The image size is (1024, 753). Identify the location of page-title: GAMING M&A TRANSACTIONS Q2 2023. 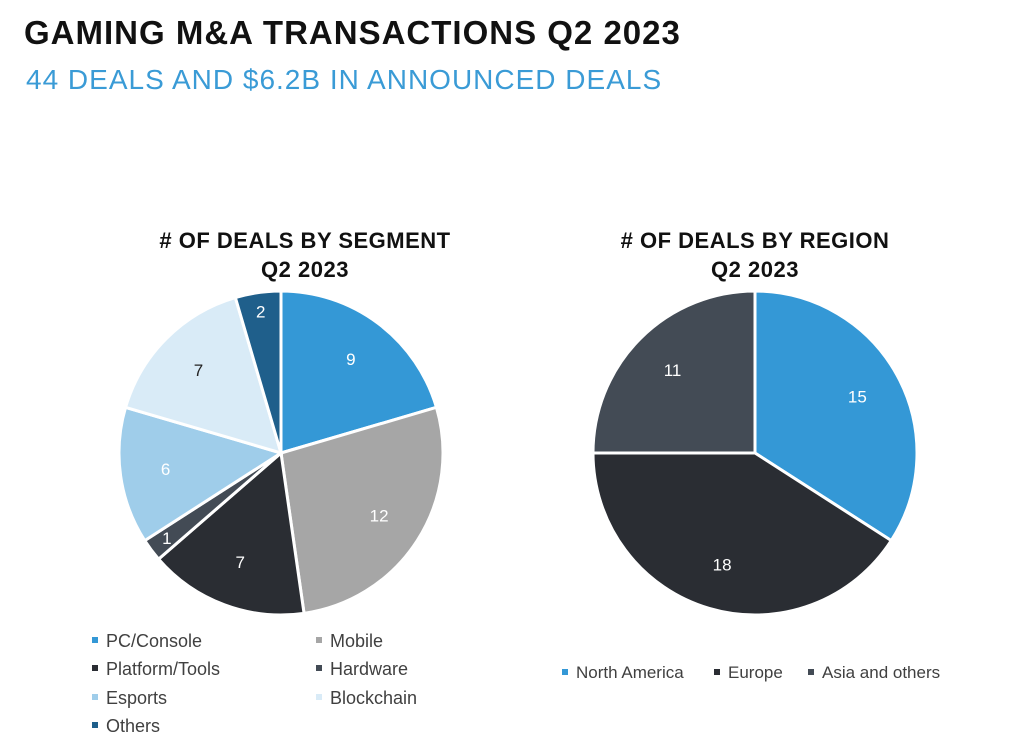
(352, 32).